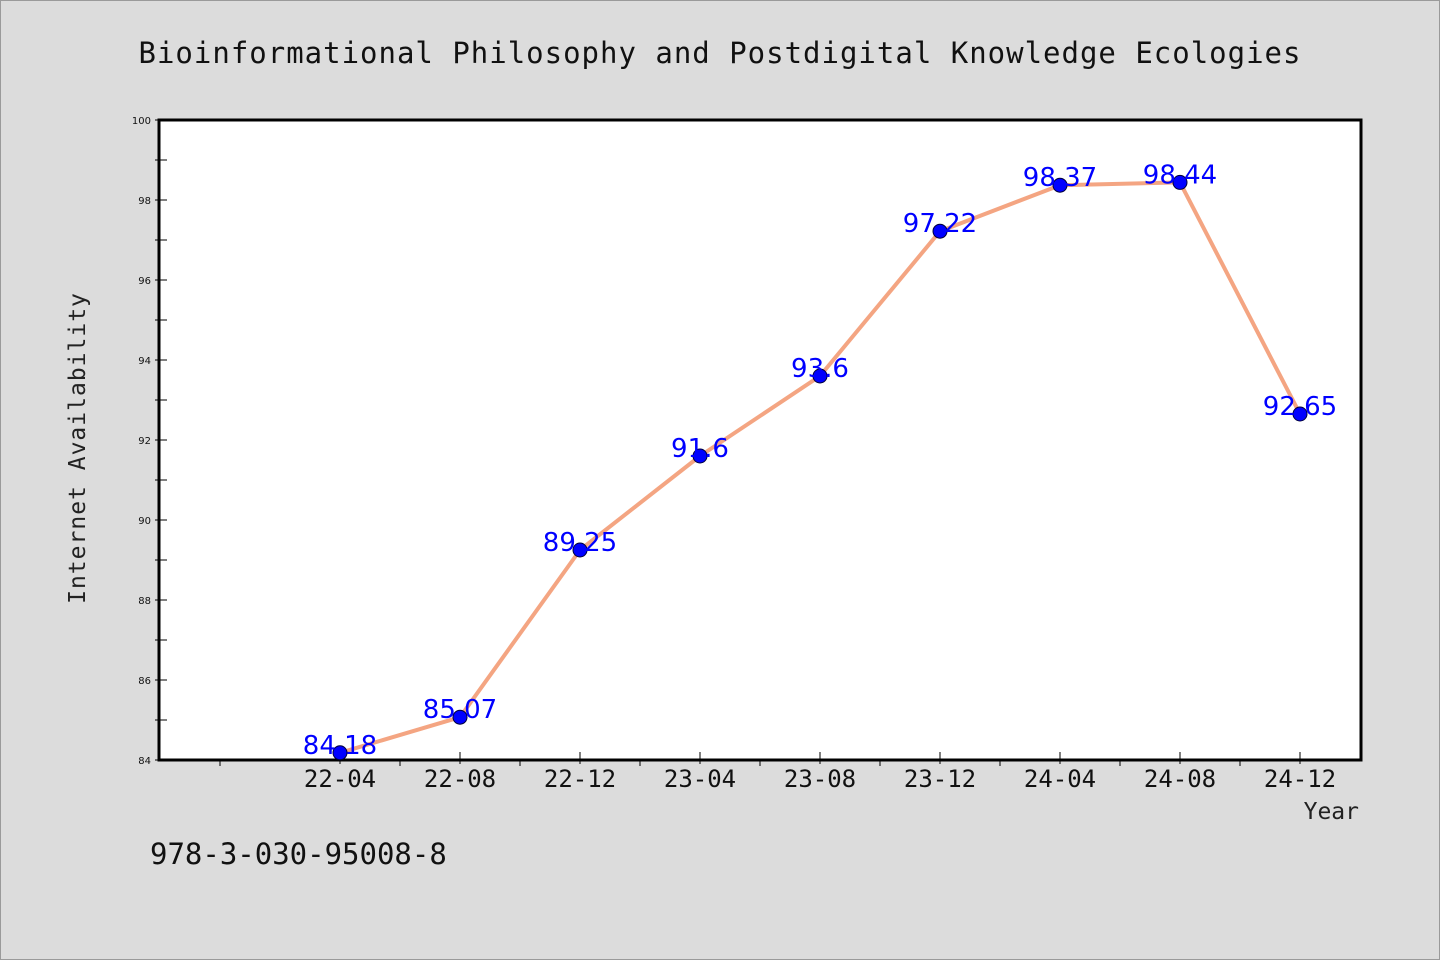 The width and height of the screenshot is (1440, 960). I want to click on y-tick-label: 96, so click(144, 281).